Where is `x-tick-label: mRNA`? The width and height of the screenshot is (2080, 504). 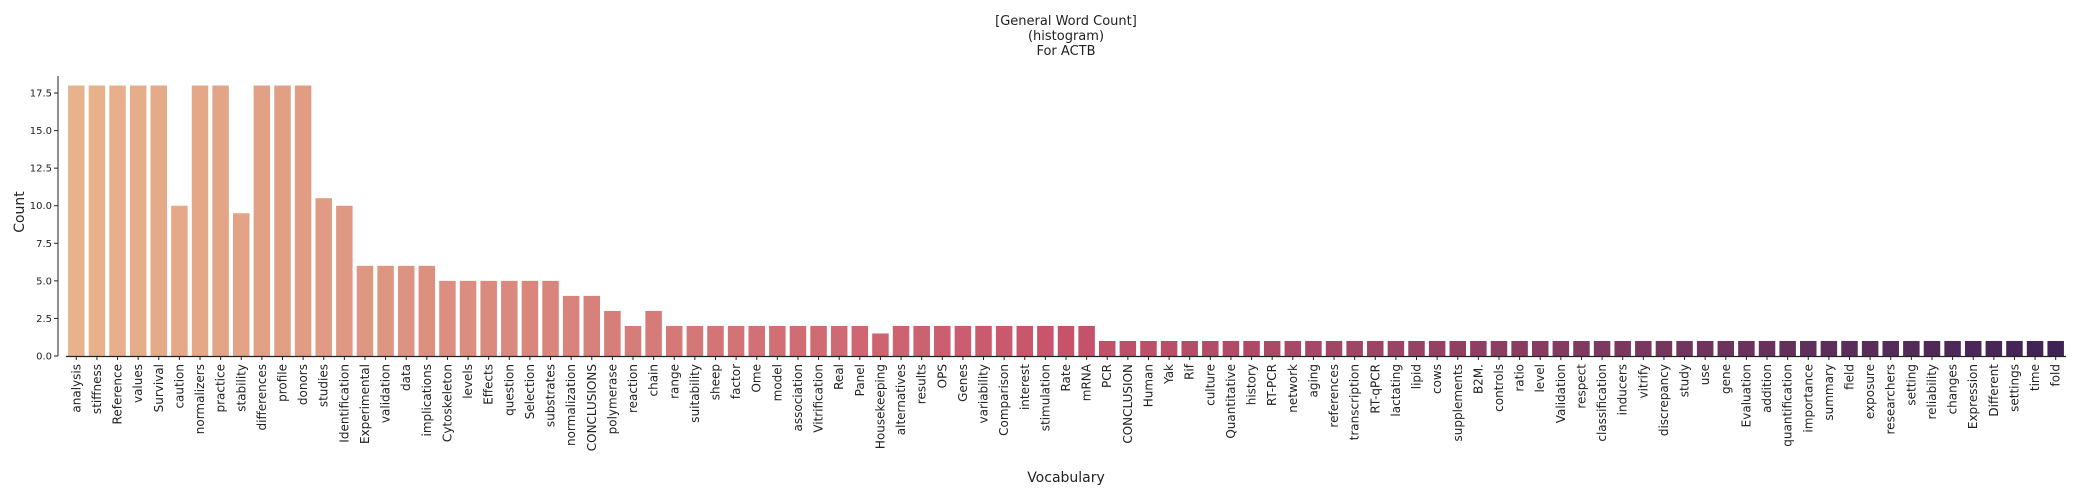
x-tick-label: mRNA is located at coordinates (1087, 382).